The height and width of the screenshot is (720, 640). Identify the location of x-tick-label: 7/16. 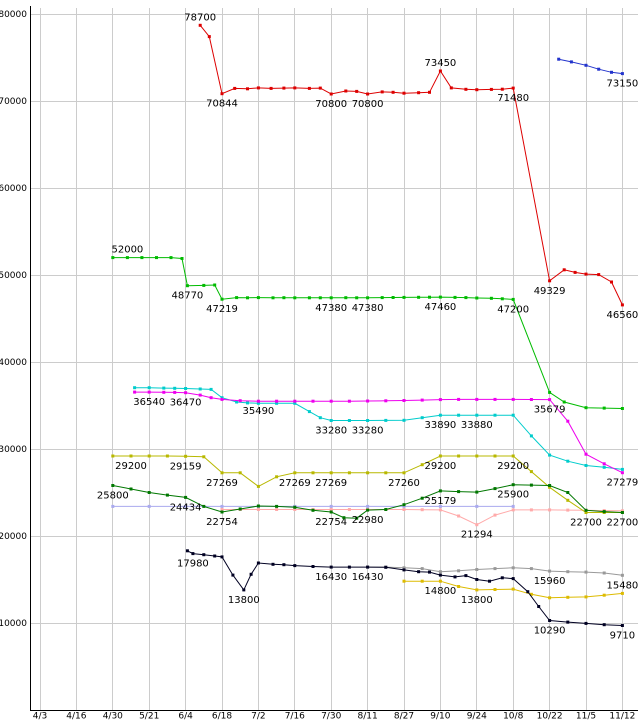
(295, 716).